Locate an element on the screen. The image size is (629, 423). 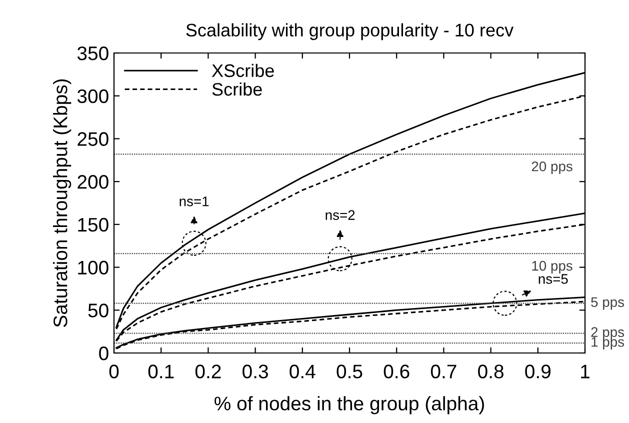
ref-line-label: 10 pps is located at coordinates (552, 267).